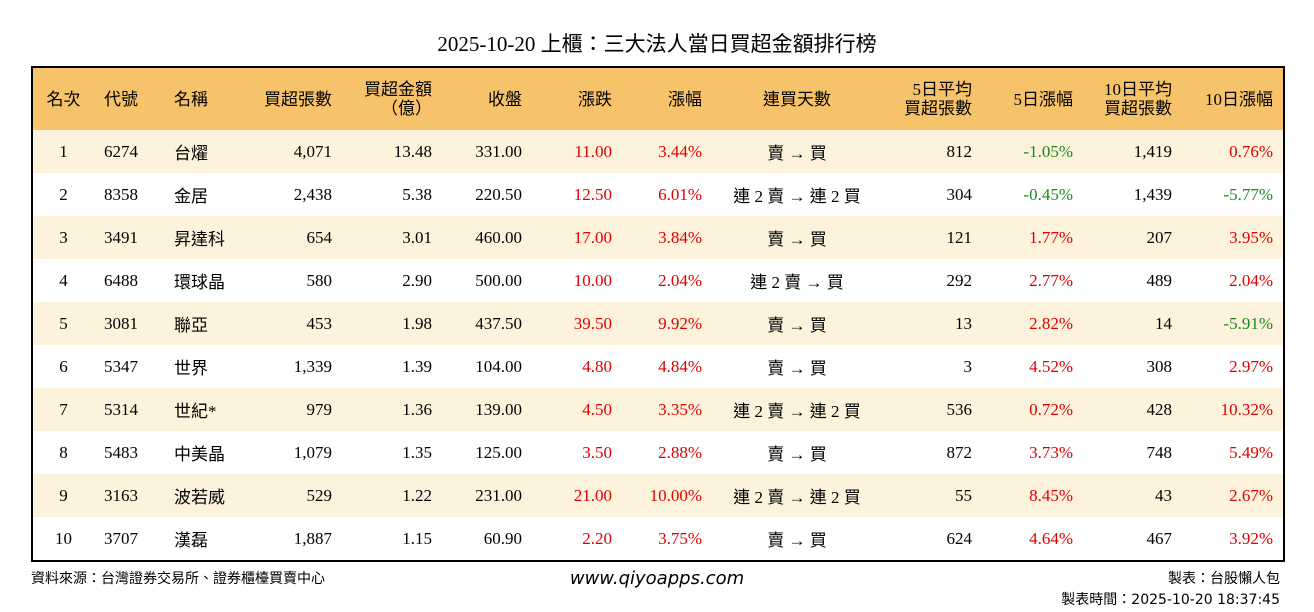  What do you see at coordinates (191, 196) in the screenshot?
I see `table-cell: 金居` at bounding box center [191, 196].